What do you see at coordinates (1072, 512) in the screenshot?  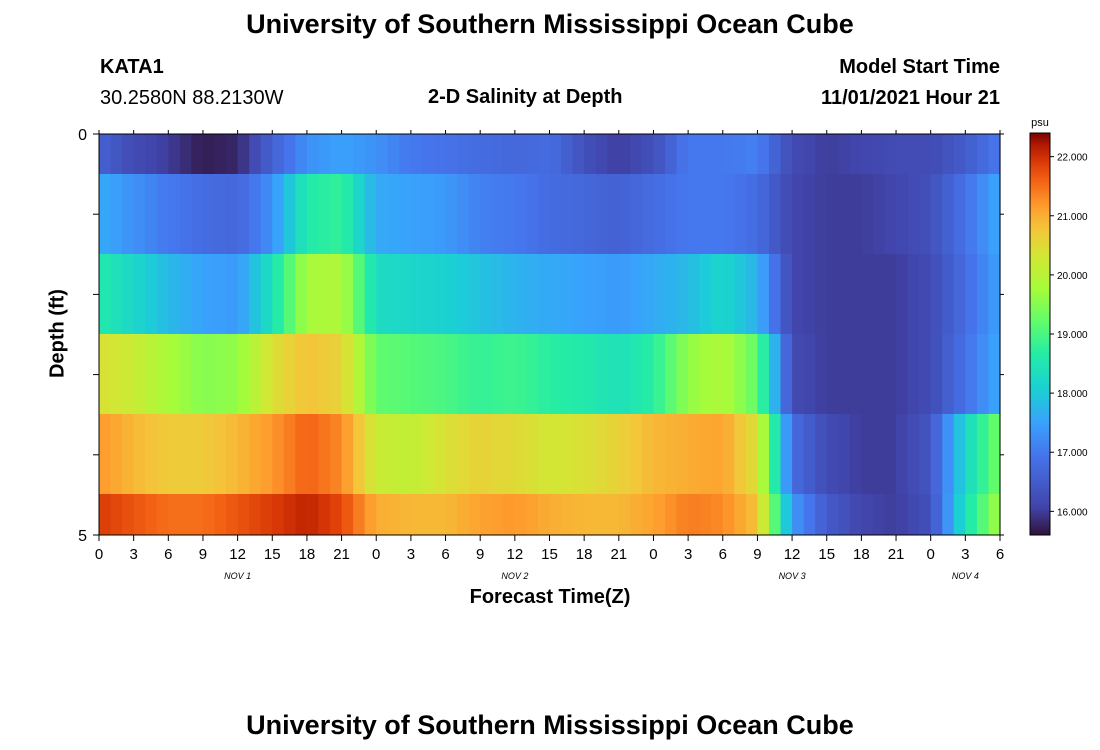 I see `colorbar-tick-label: 16.000` at bounding box center [1072, 512].